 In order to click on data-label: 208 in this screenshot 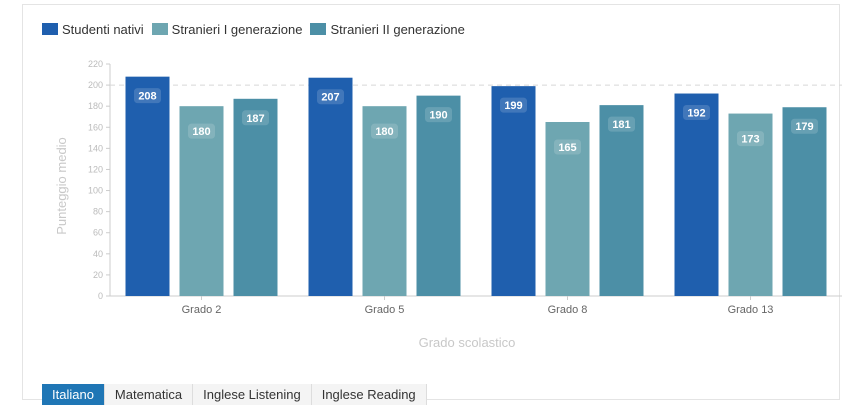, I will do `click(147, 97)`.